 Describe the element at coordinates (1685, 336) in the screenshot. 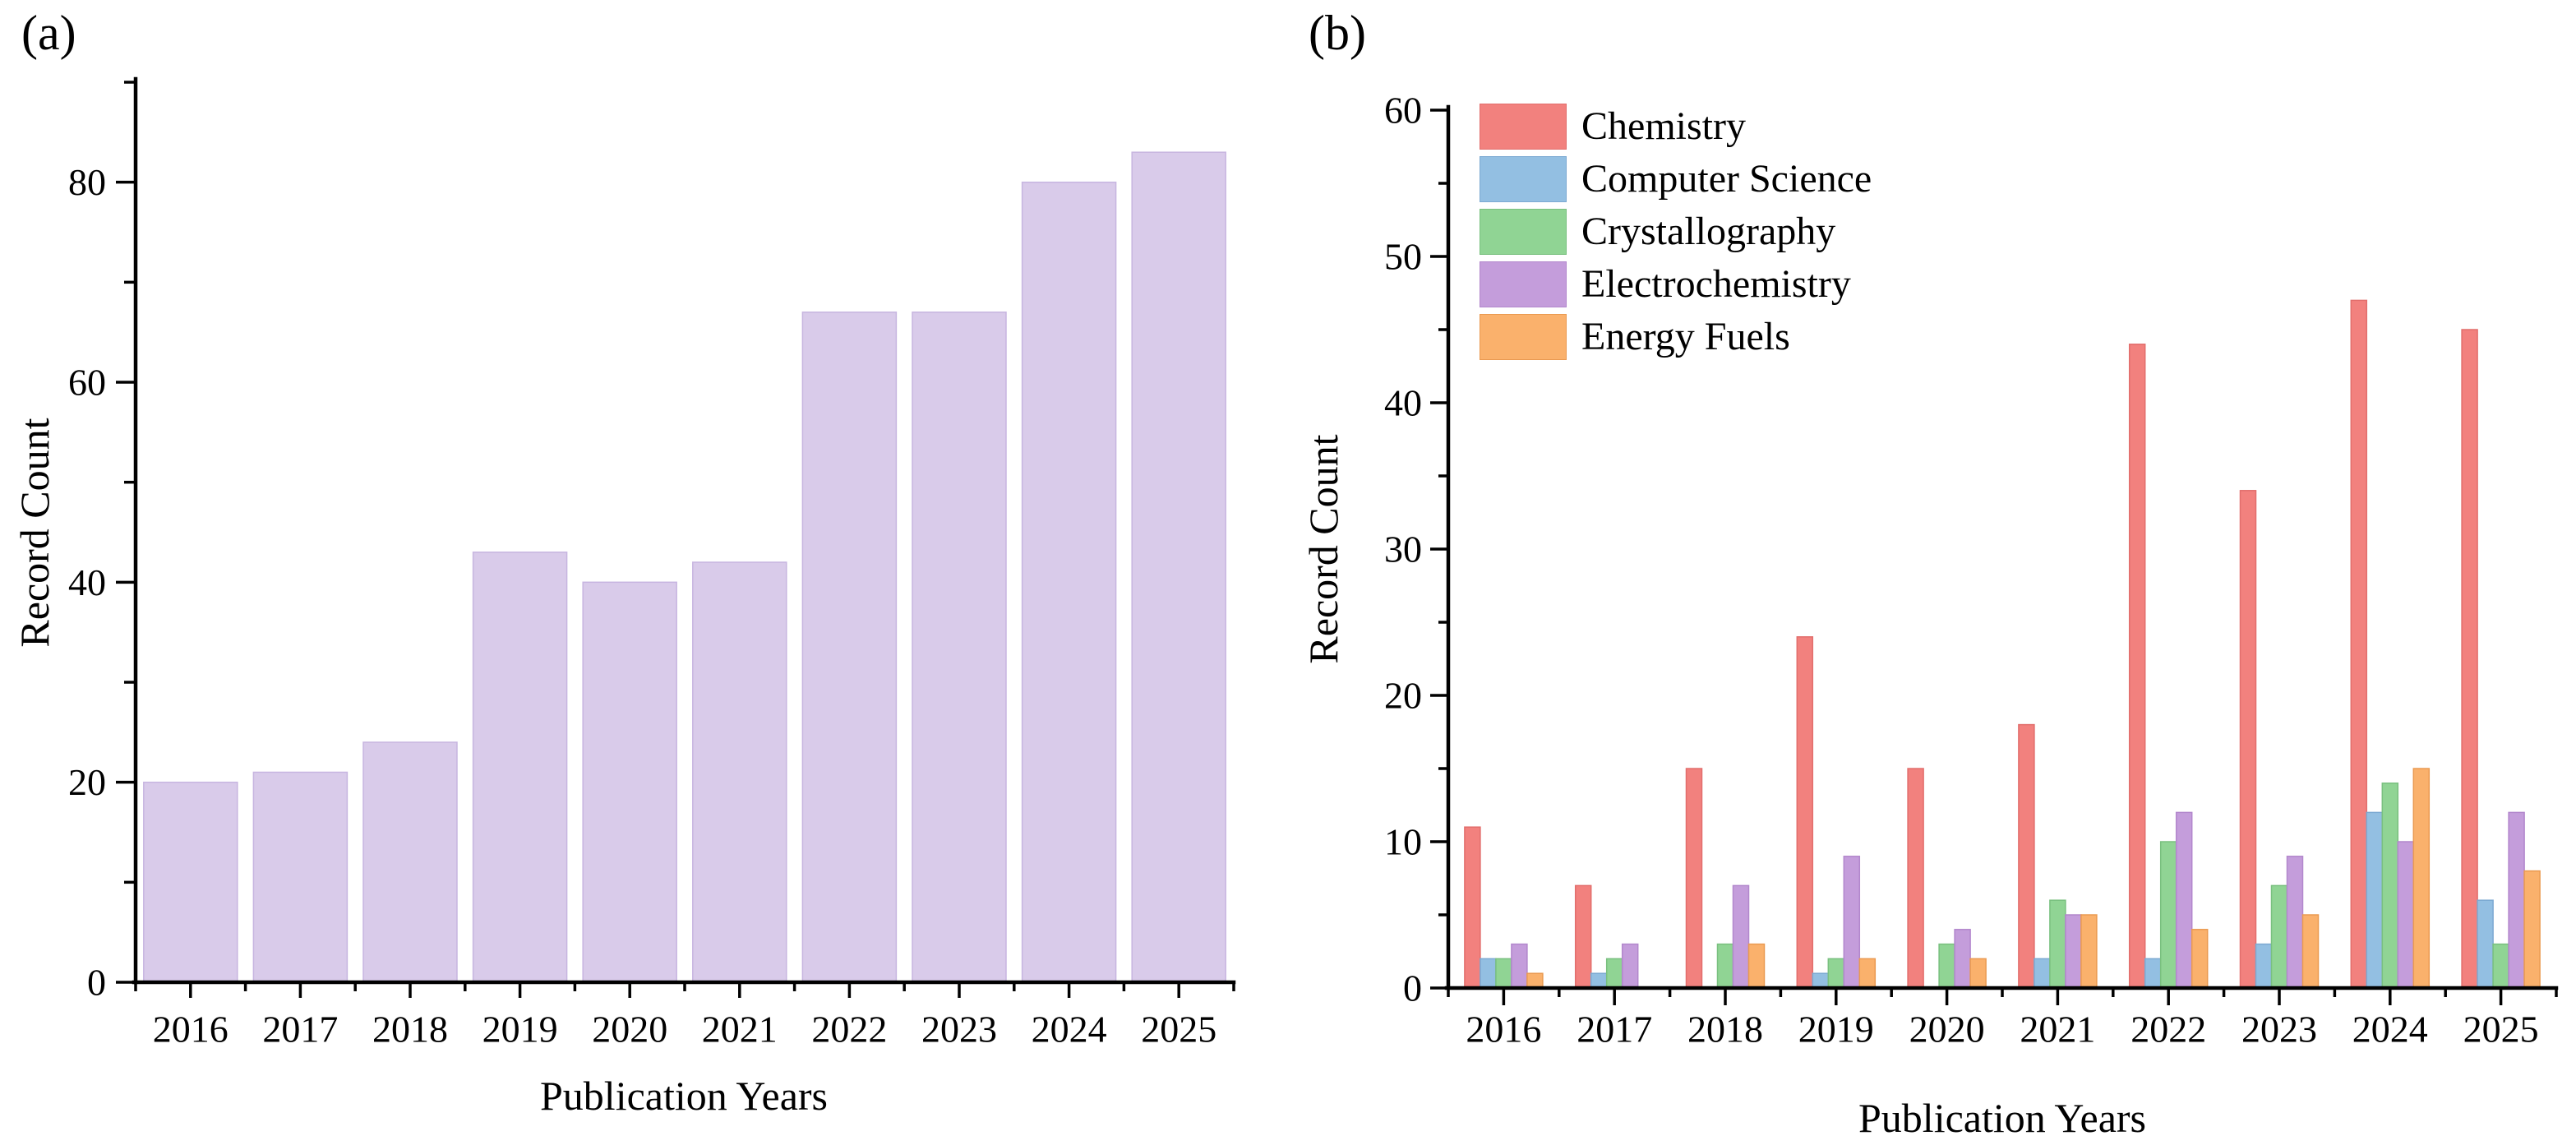

I see `legend-label-energy-fuels: Energy Fuels` at that location.